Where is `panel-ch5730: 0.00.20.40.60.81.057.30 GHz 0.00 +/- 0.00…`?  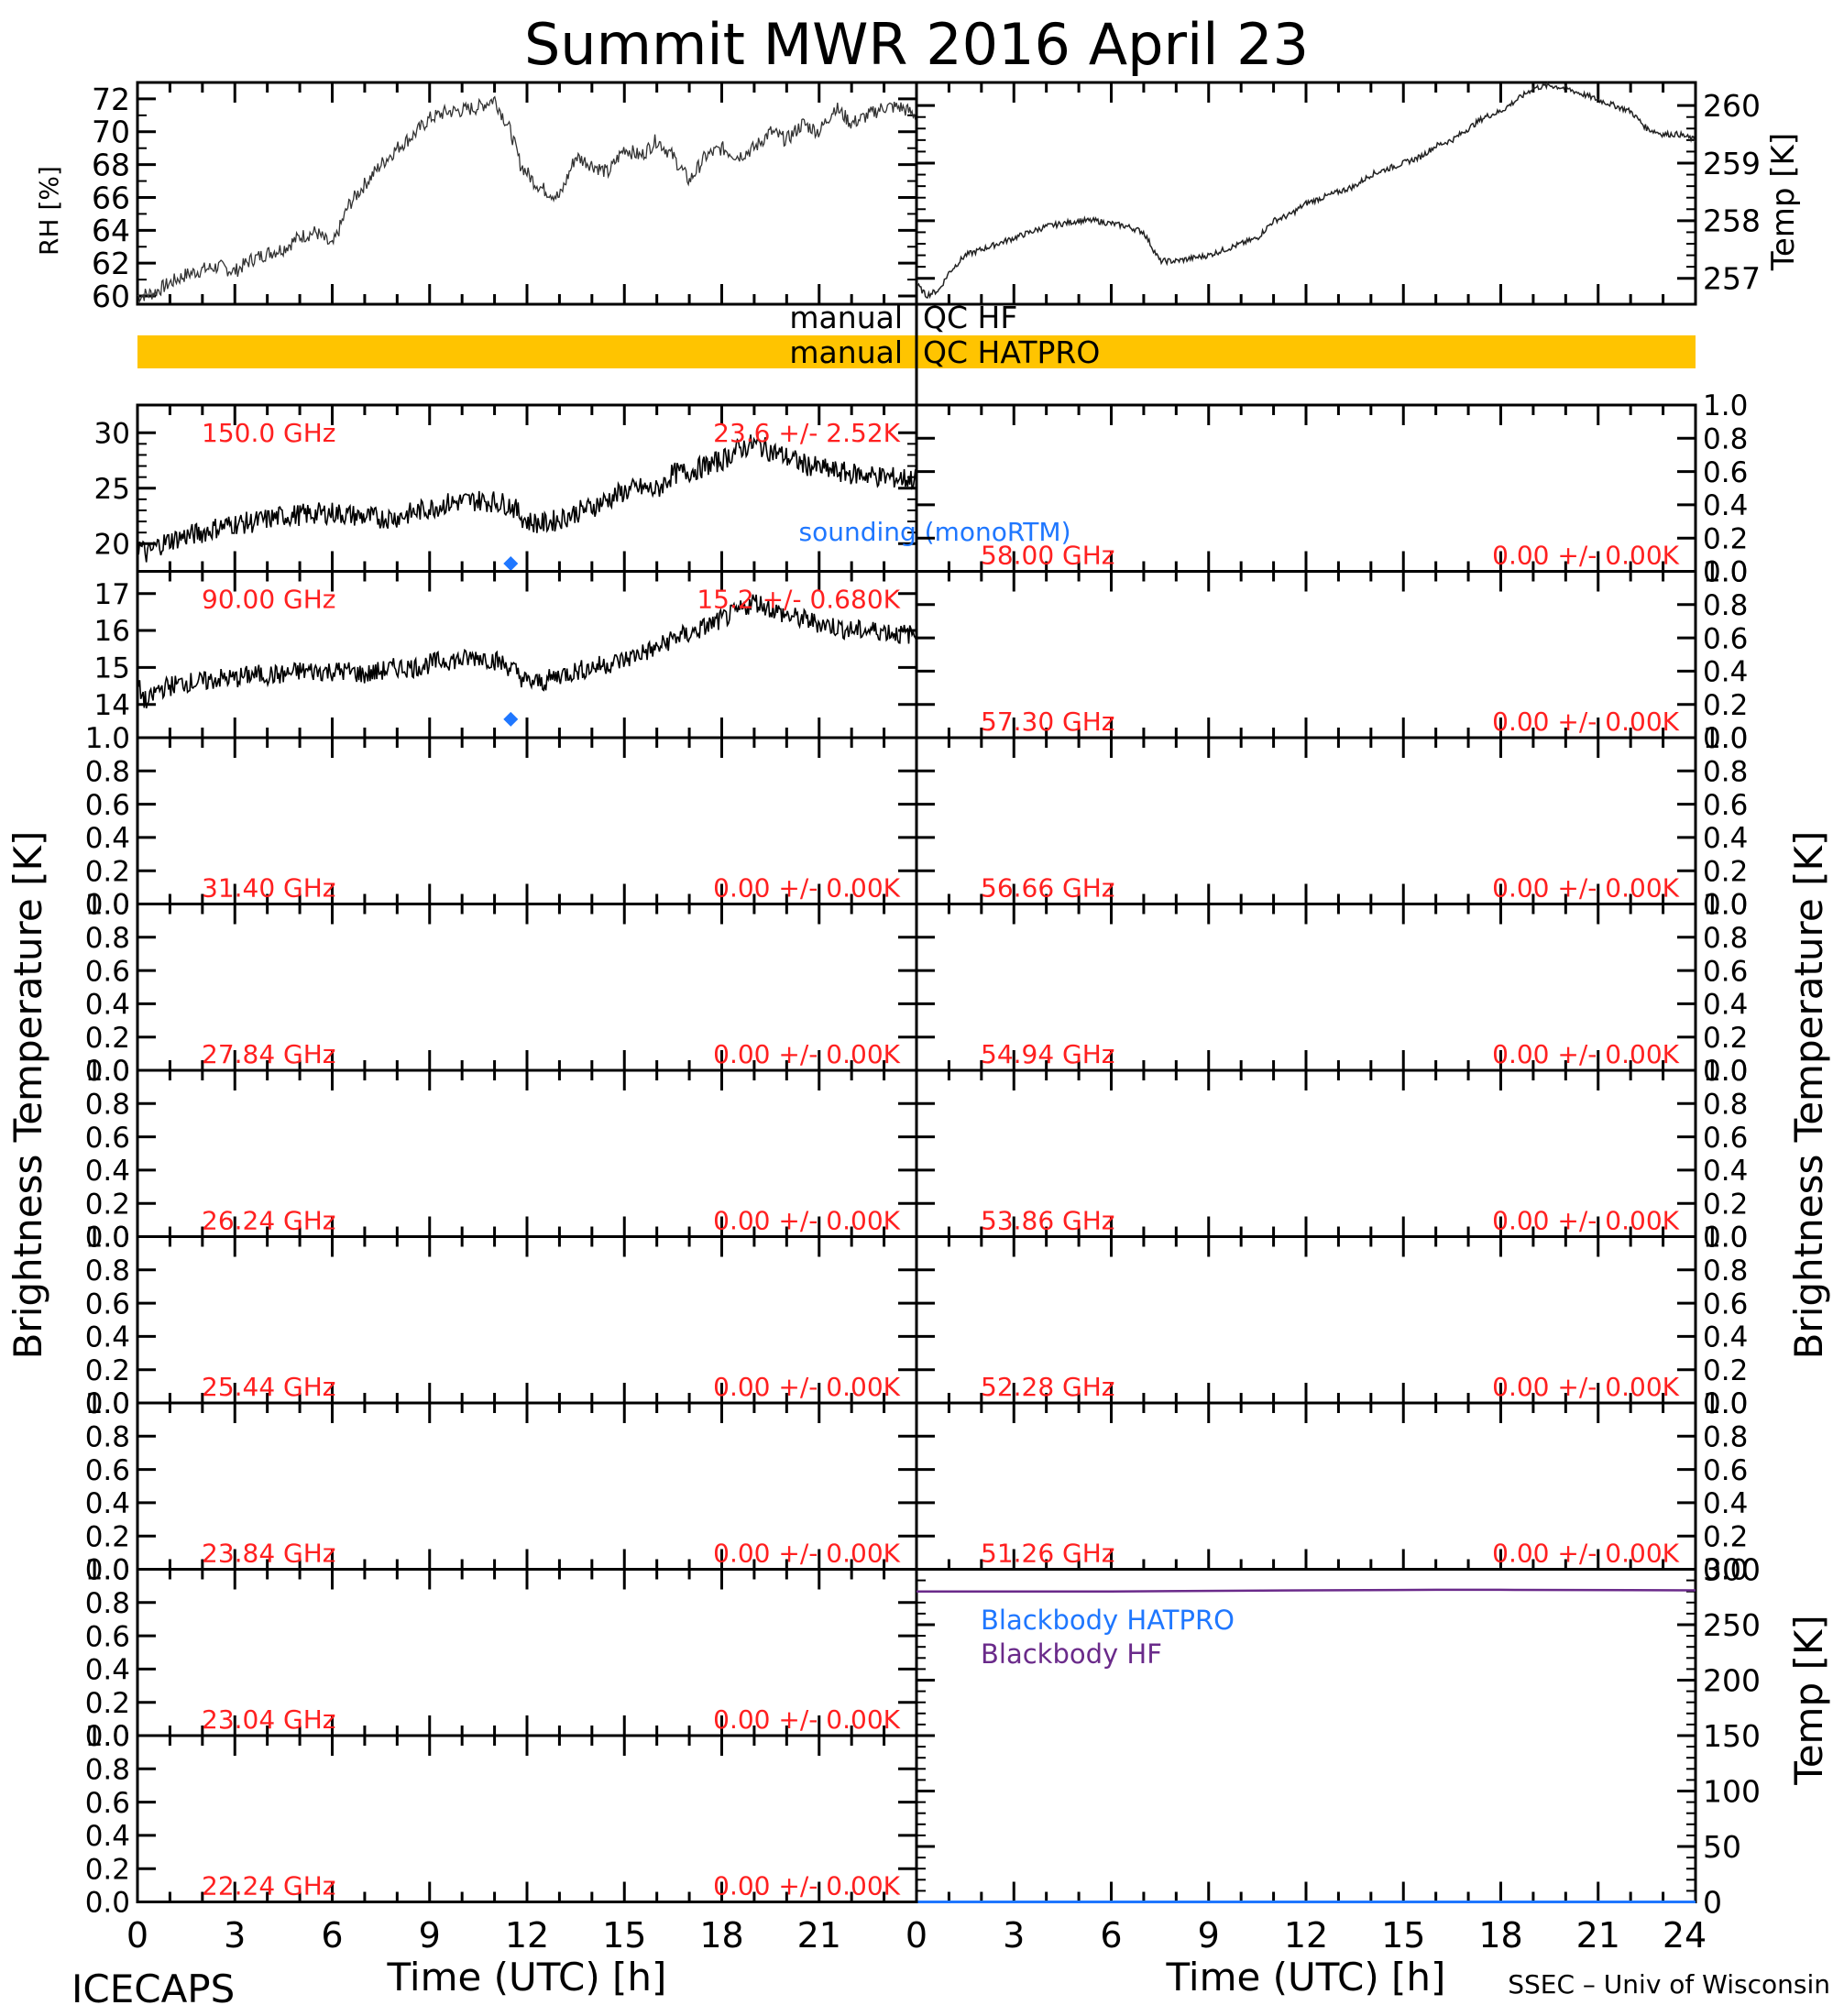
panel-ch5730: 0.00.20.40.60.81.057.30 GHz 0.00 +/- 0.00… is located at coordinates (1331, 655).